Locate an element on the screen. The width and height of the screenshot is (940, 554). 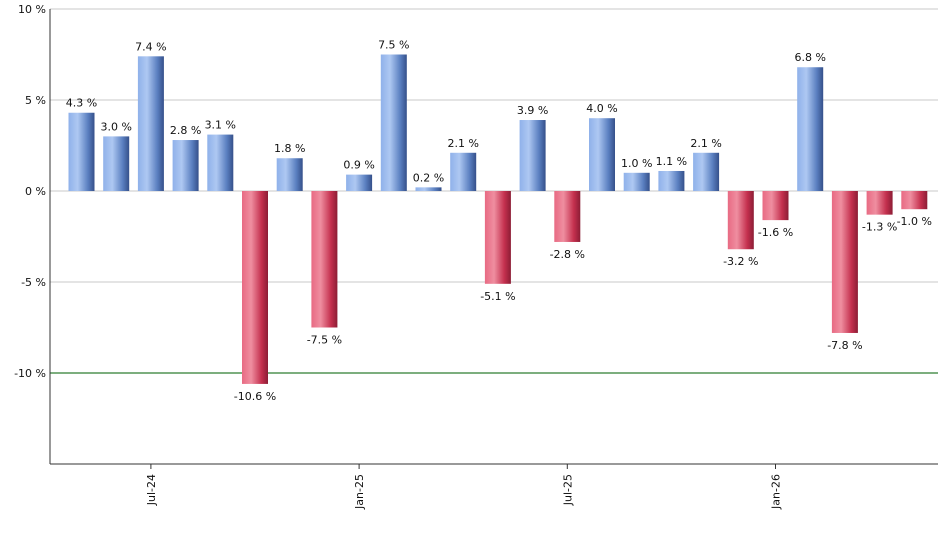
y-tick-label: 0 % is located at coordinates (35, 191).